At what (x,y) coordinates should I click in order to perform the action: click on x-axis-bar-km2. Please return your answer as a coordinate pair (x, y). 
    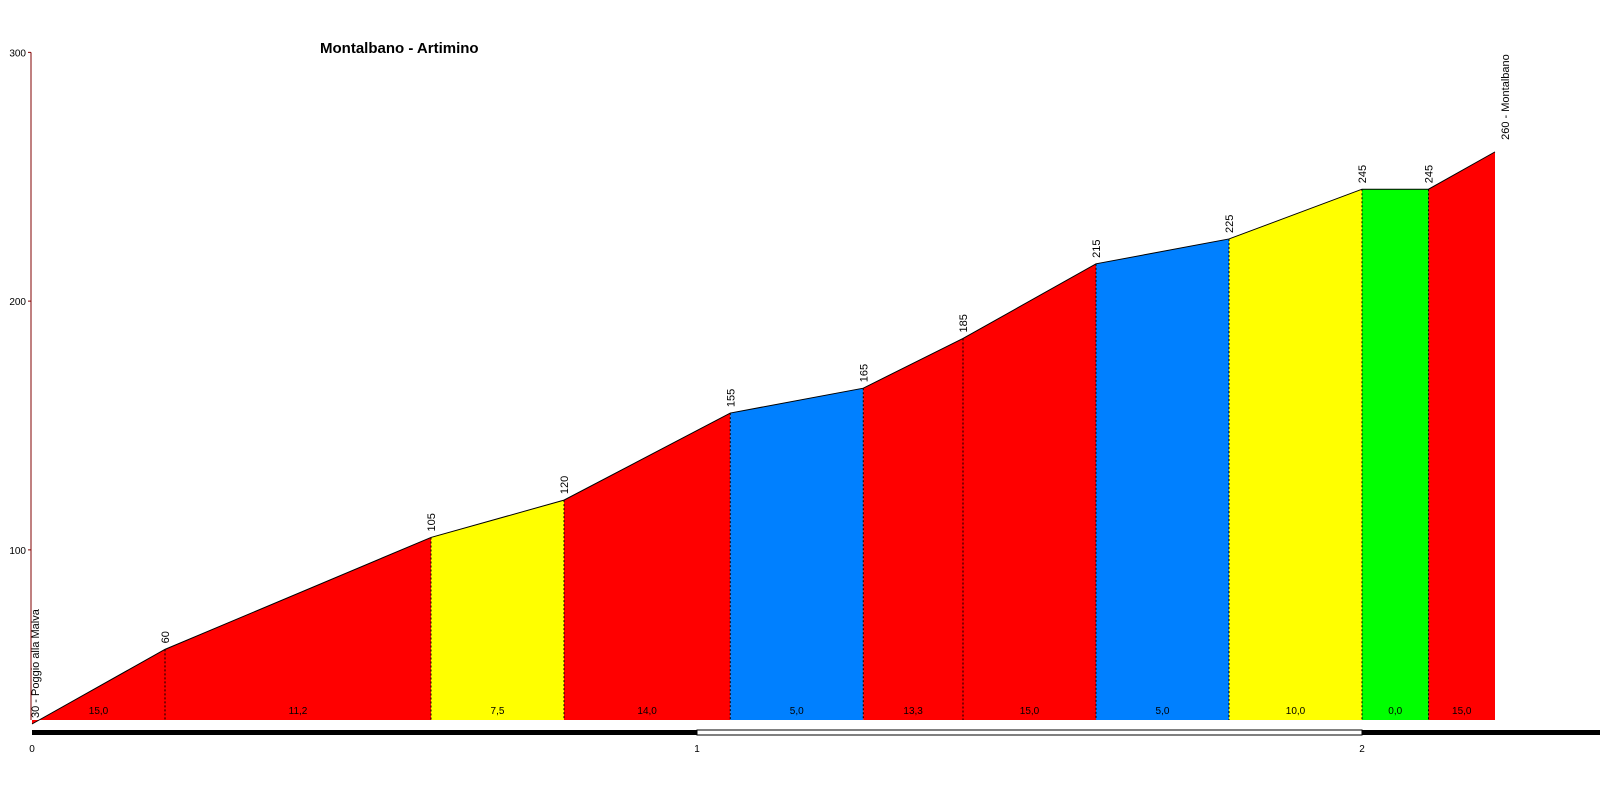
    Looking at the image, I should click on (1029, 732).